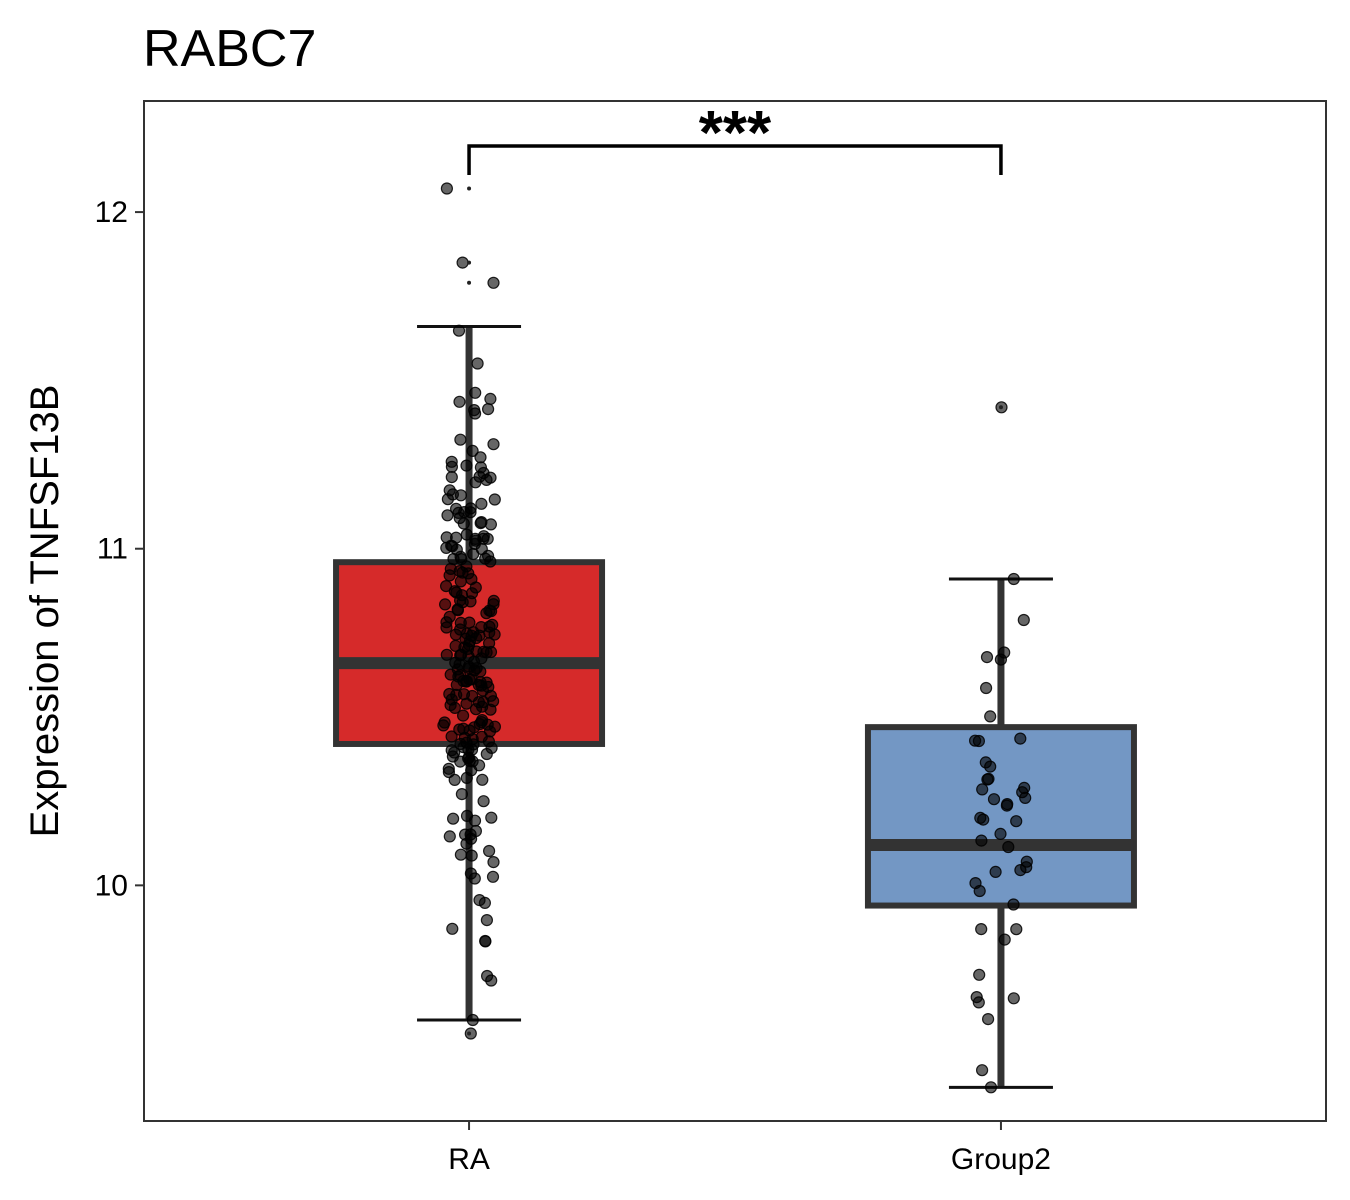  I want to click on significance-bracket: ***, so click(735, 137).